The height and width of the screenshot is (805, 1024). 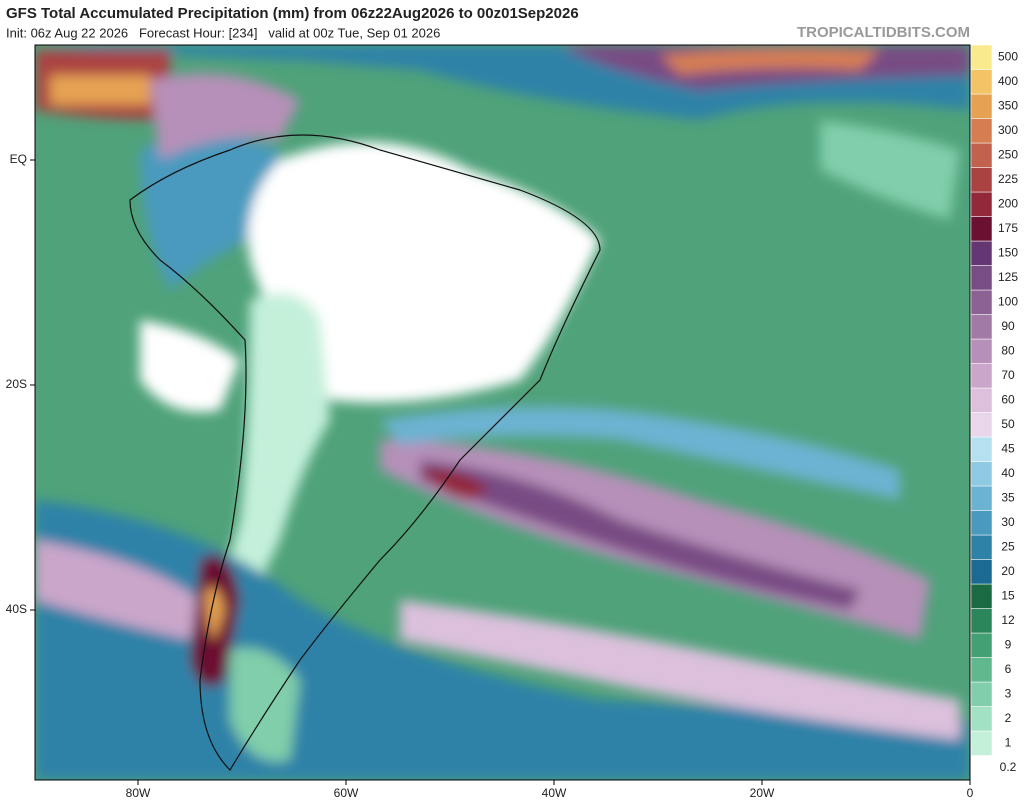 What do you see at coordinates (1008, 277) in the screenshot?
I see `colorbar-label: 125` at bounding box center [1008, 277].